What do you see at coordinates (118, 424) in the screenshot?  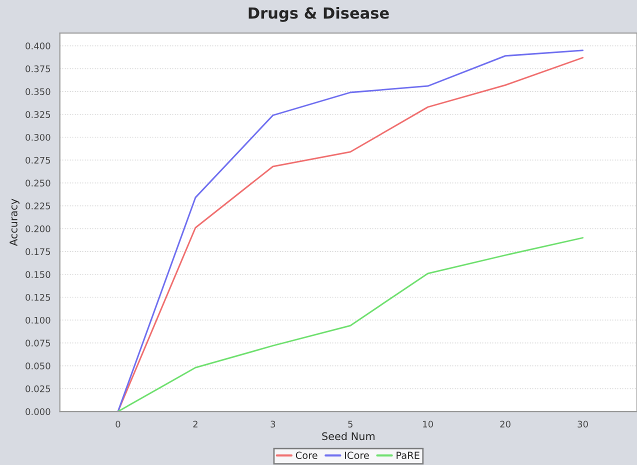 I see `x-tick-label: 0` at bounding box center [118, 424].